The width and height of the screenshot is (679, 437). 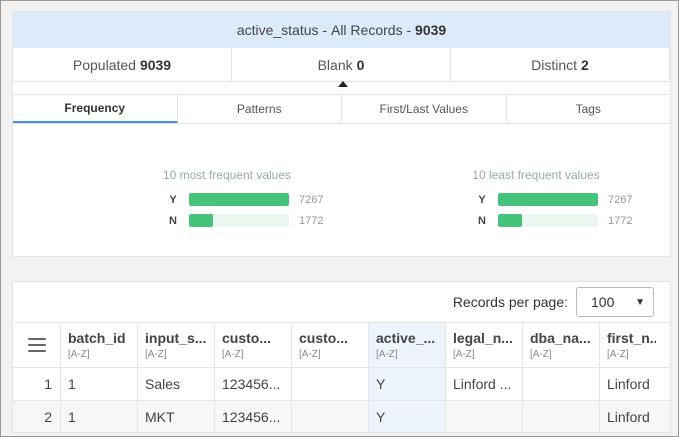 I want to click on hamburger-icon, so click(x=36, y=345).